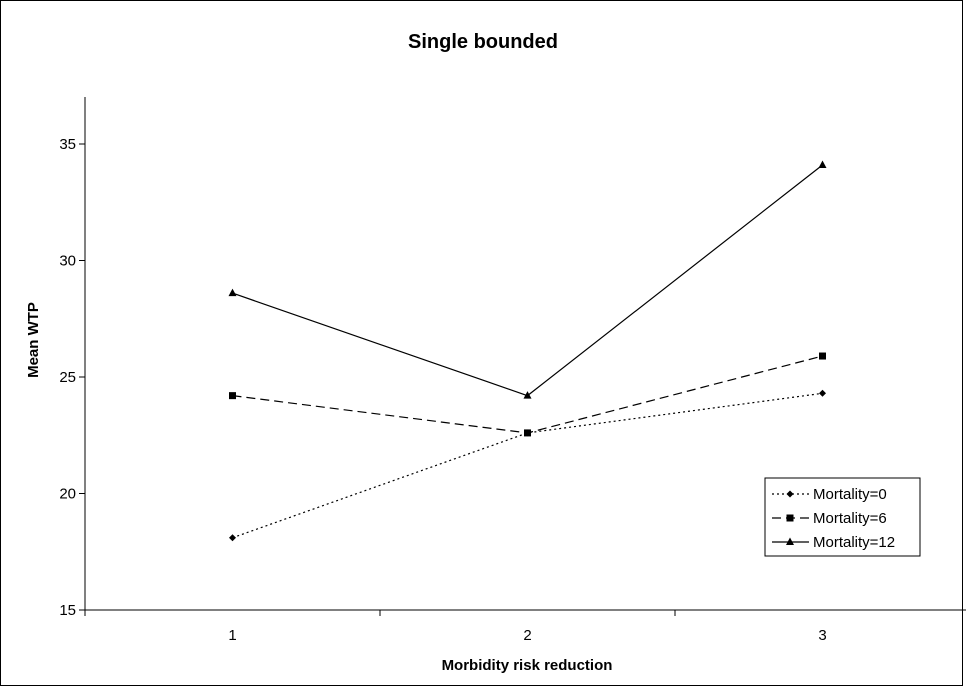  What do you see at coordinates (850, 518) in the screenshot?
I see `legend-label: Mortality=6` at bounding box center [850, 518].